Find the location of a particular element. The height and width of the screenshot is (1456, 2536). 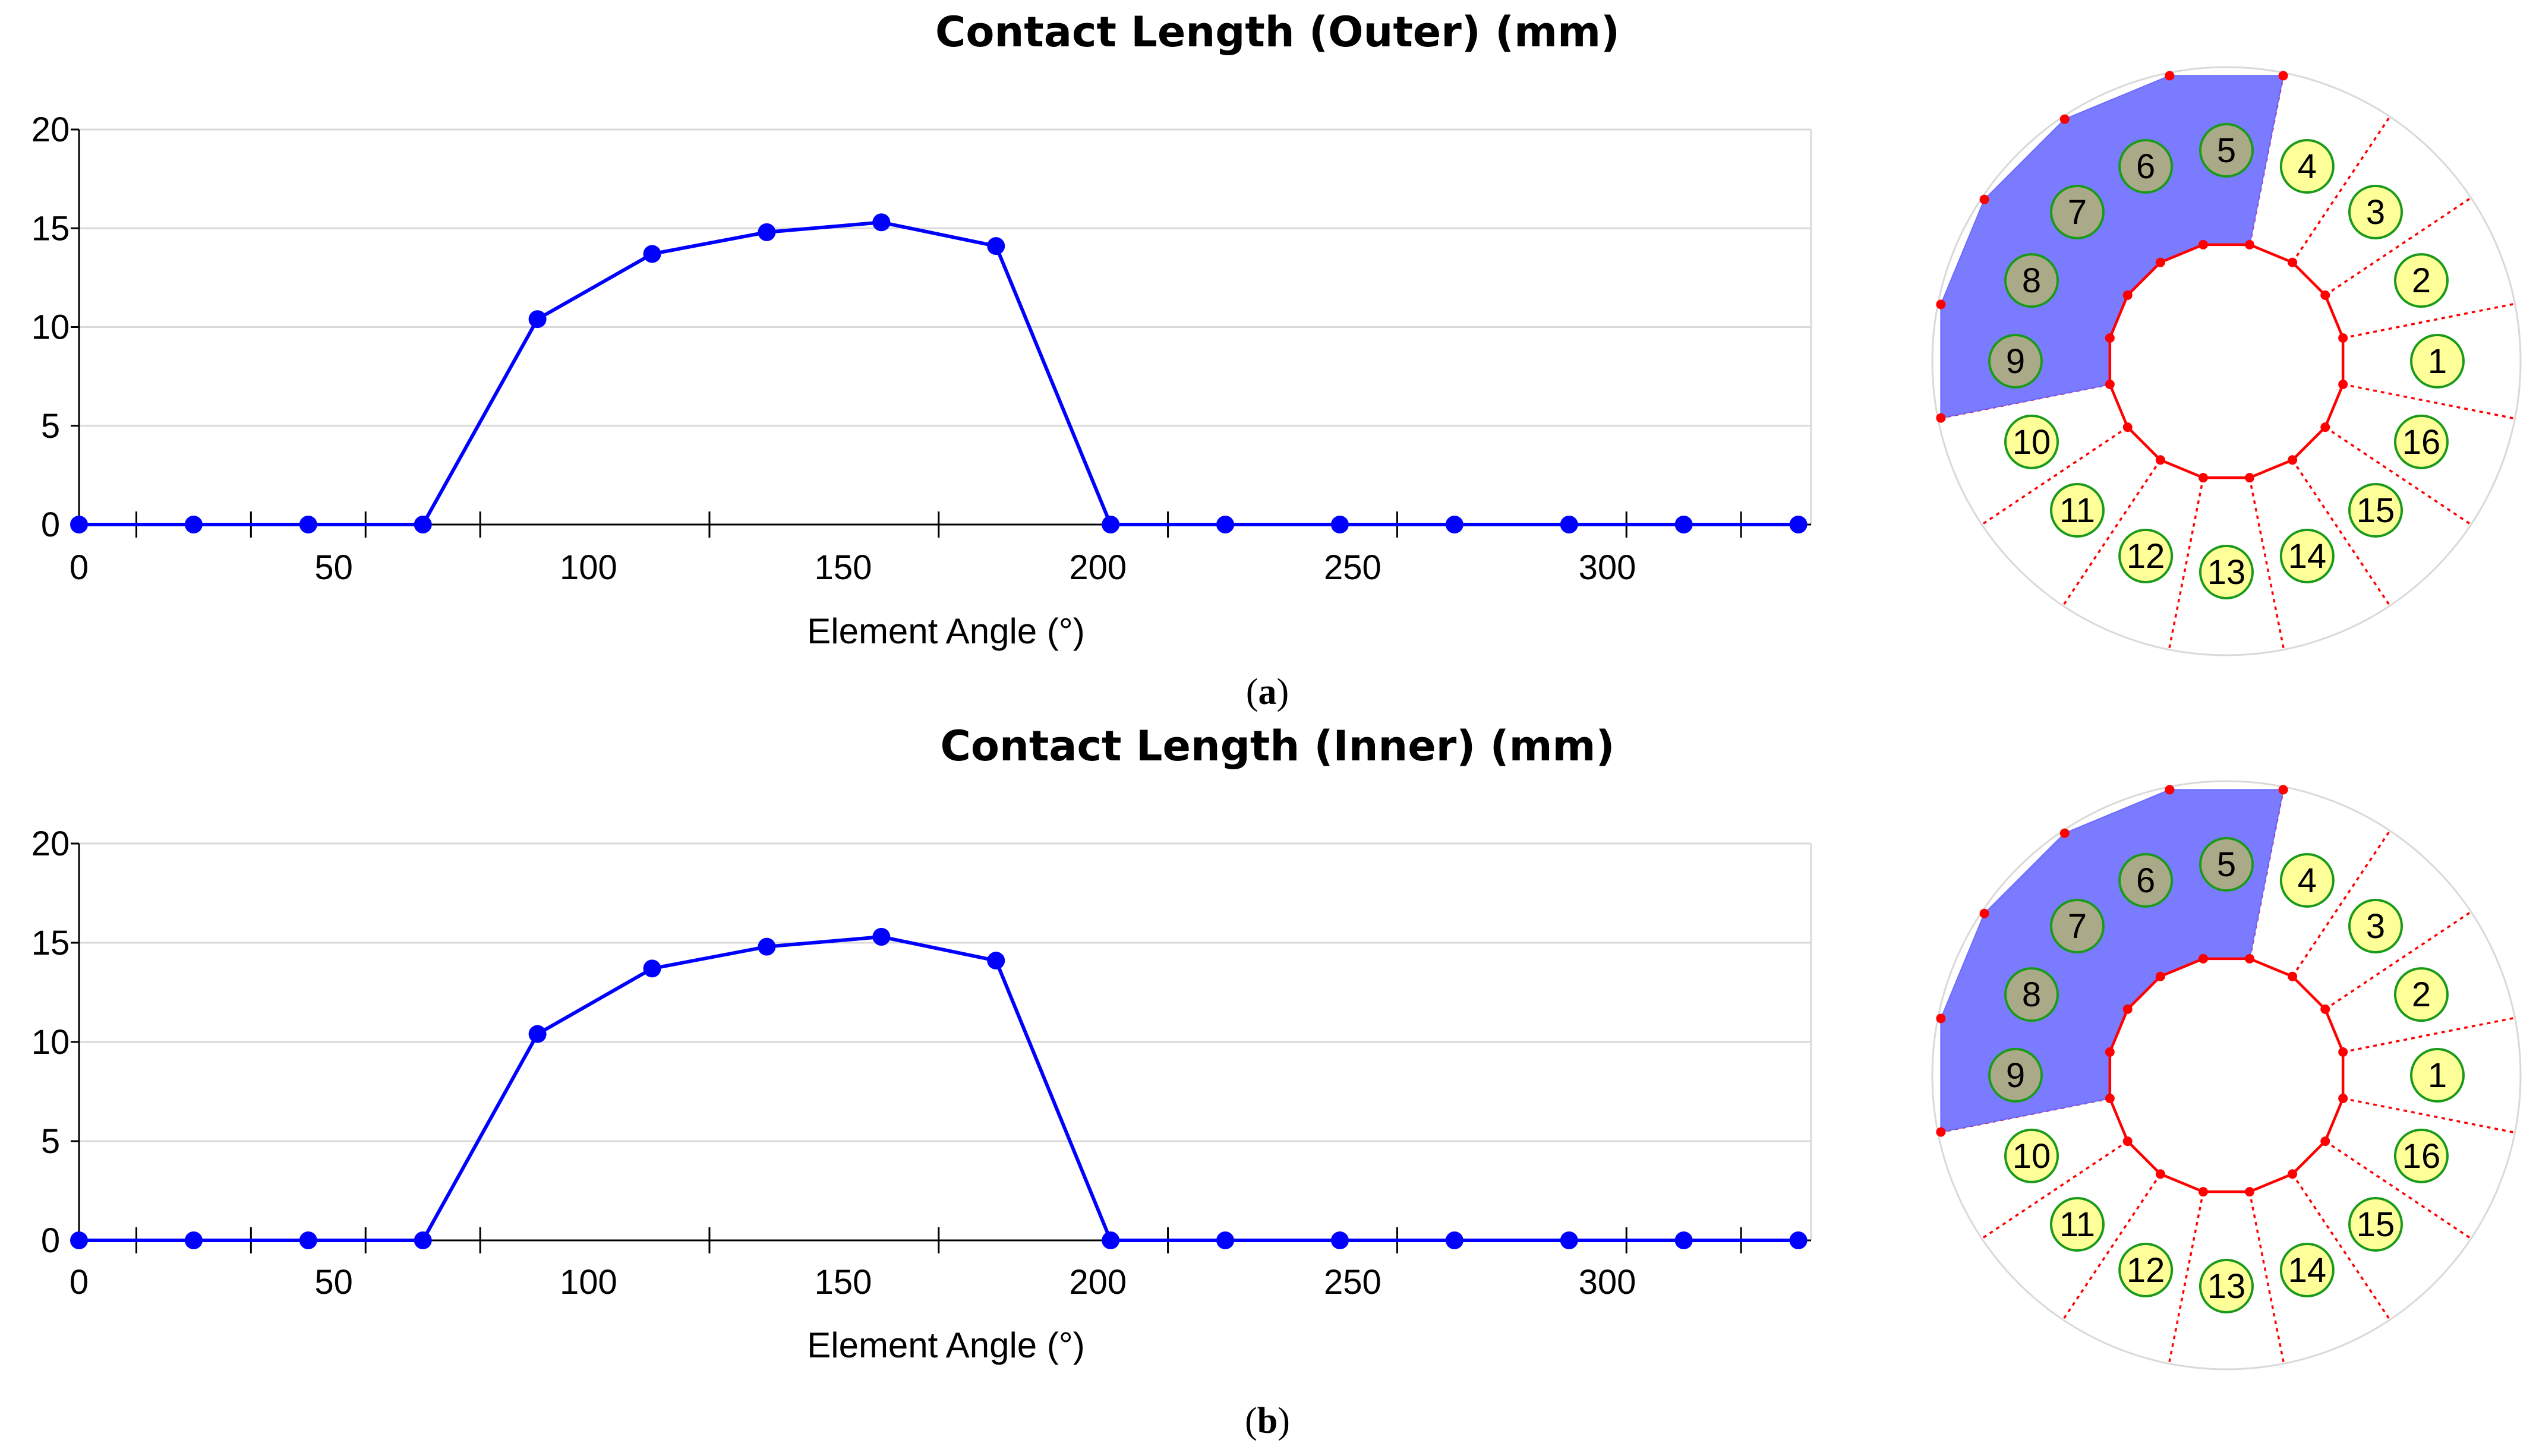

panel-caption: (a) is located at coordinates (1267, 692).